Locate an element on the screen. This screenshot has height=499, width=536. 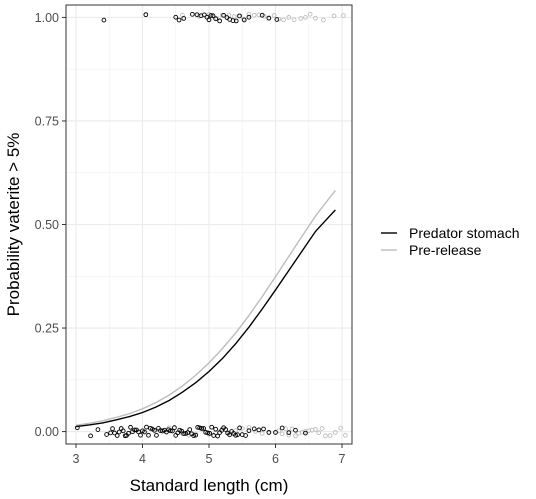
x-tick-label: 5 is located at coordinates (209, 459).